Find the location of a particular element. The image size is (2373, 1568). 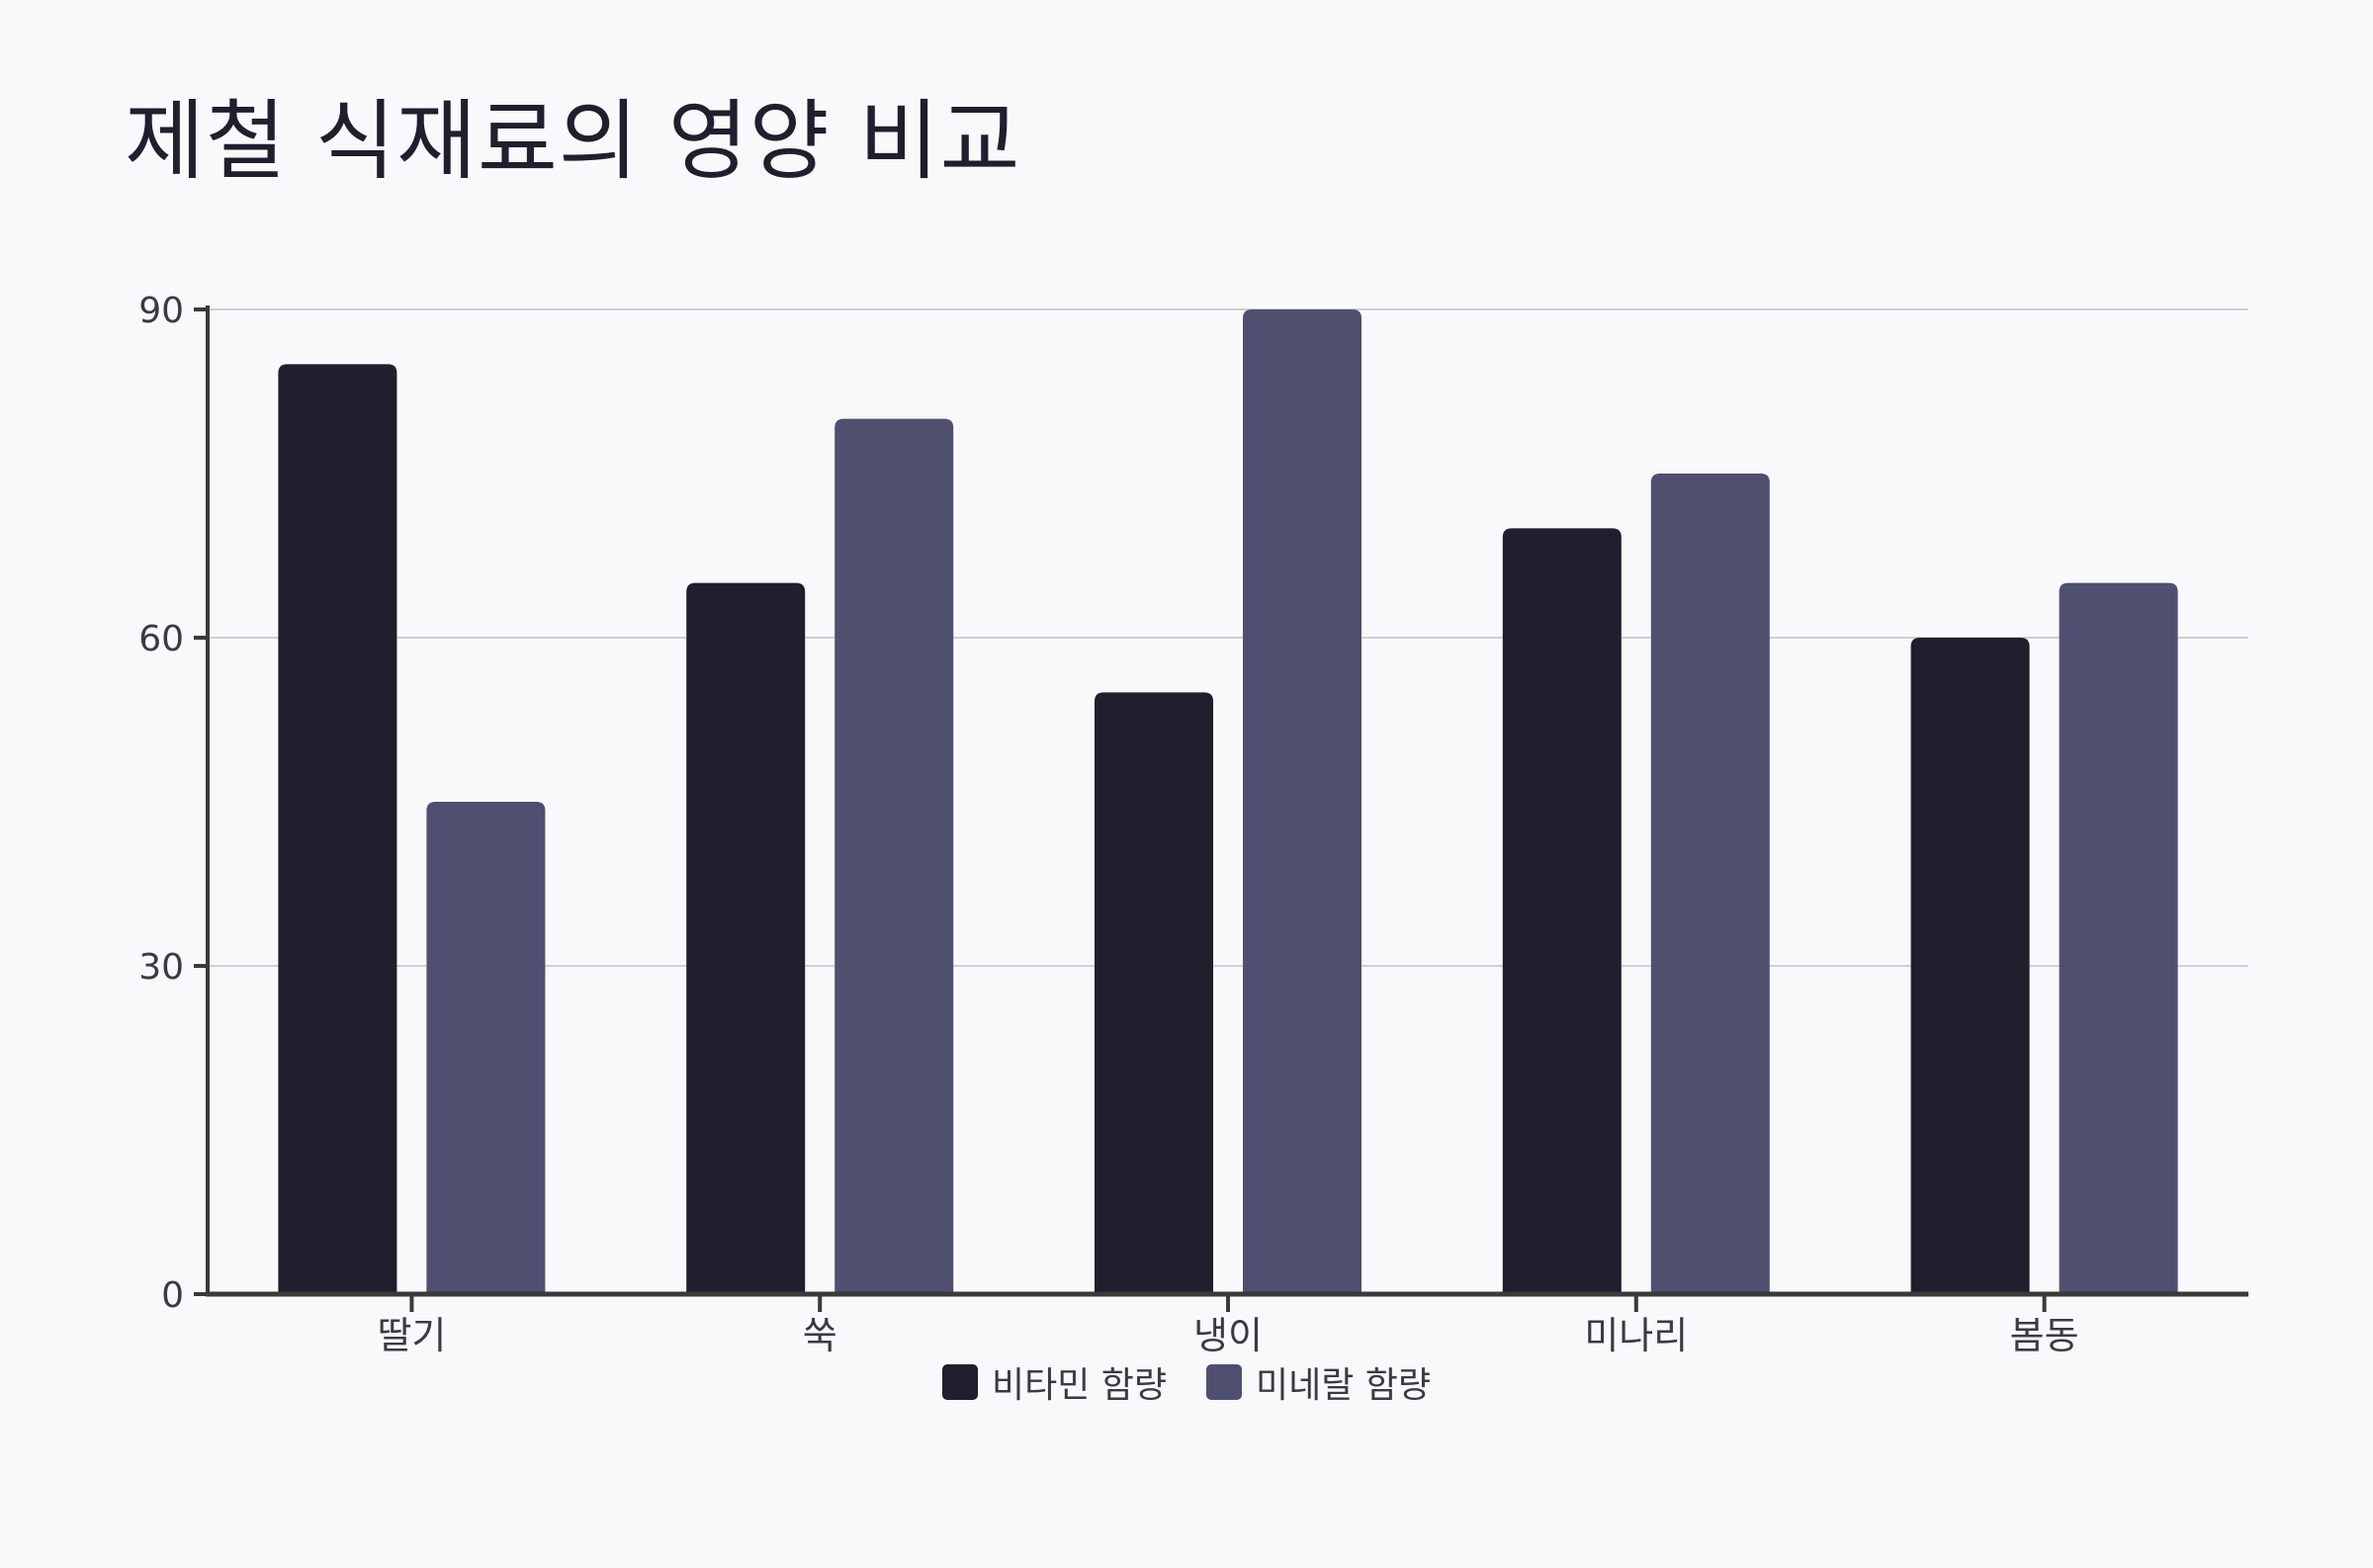

legend-item-vitamin: 비타민 함량 is located at coordinates (1054, 1382).